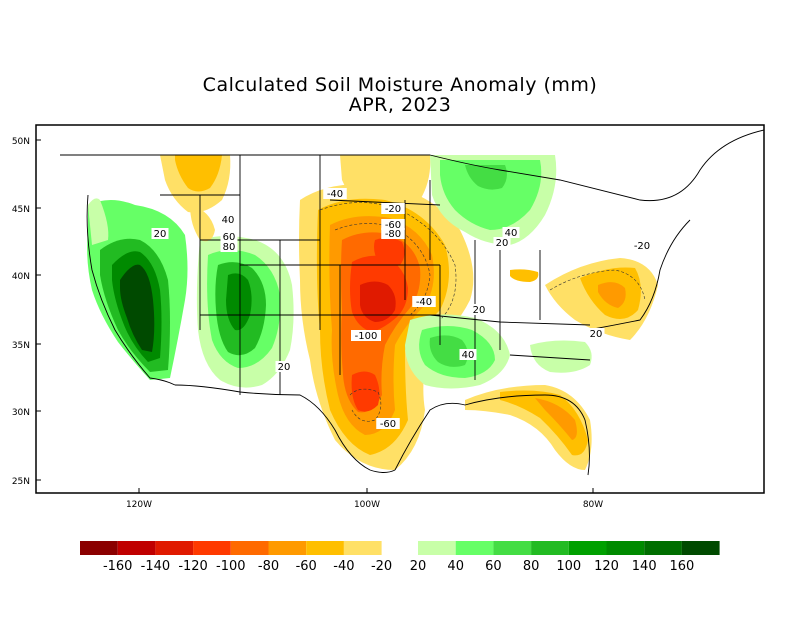 The height and width of the screenshot is (618, 800). What do you see at coordinates (556, 419) in the screenshot?
I see `southeast-dry3` at bounding box center [556, 419].